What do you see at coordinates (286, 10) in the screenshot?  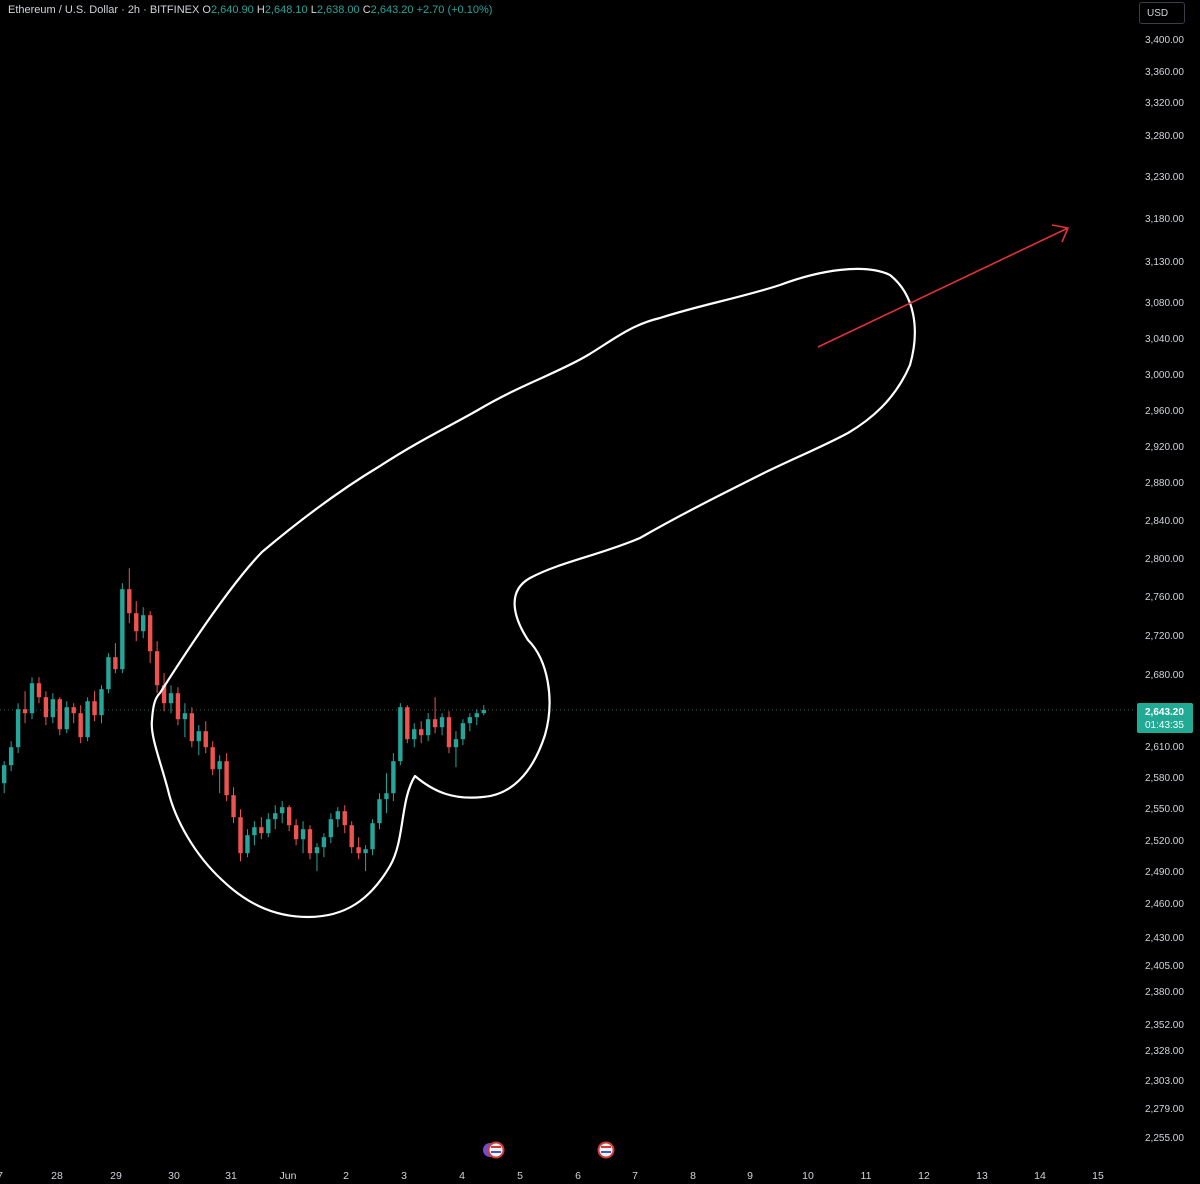 I see `high-value: 2,648.10` at bounding box center [286, 10].